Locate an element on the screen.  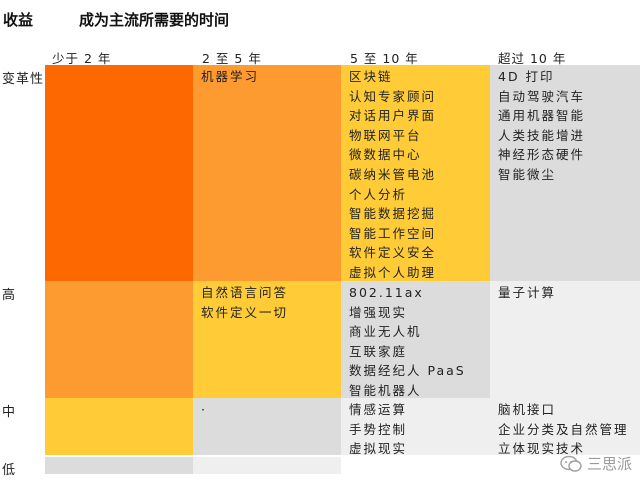
technology-item: 对话用户界面 is located at coordinates (393, 116).